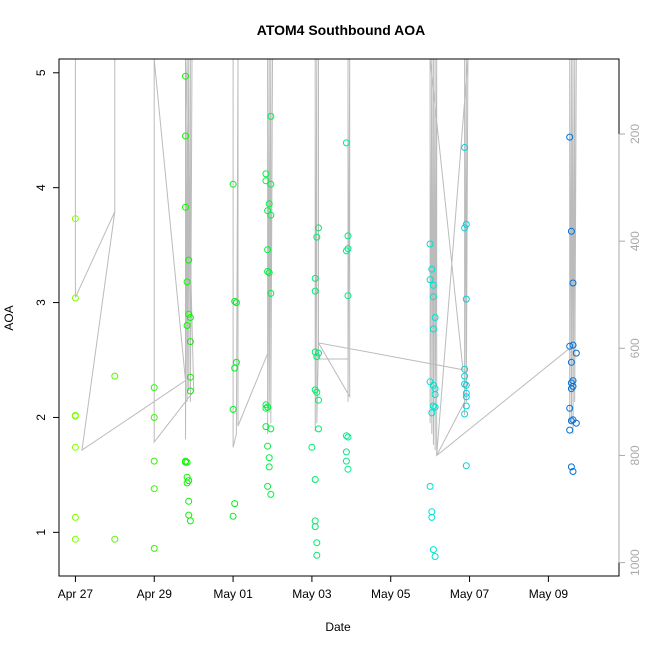  What do you see at coordinates (9, 317) in the screenshot?
I see `y-axis-label: AOA` at bounding box center [9, 317].